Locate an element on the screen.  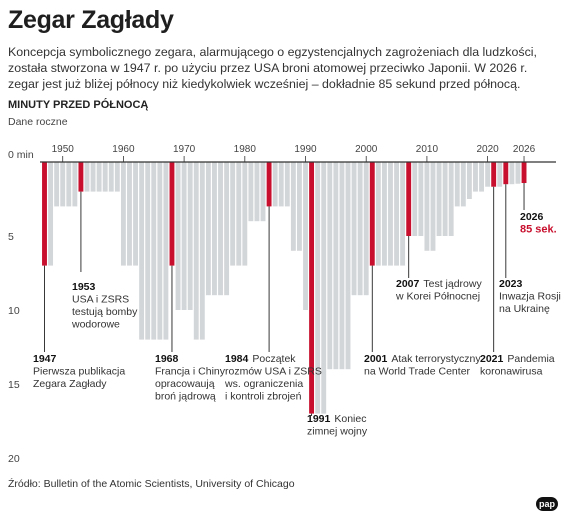
annotation-2001-line-1: na World Trade Center is located at coordinates (417, 372).